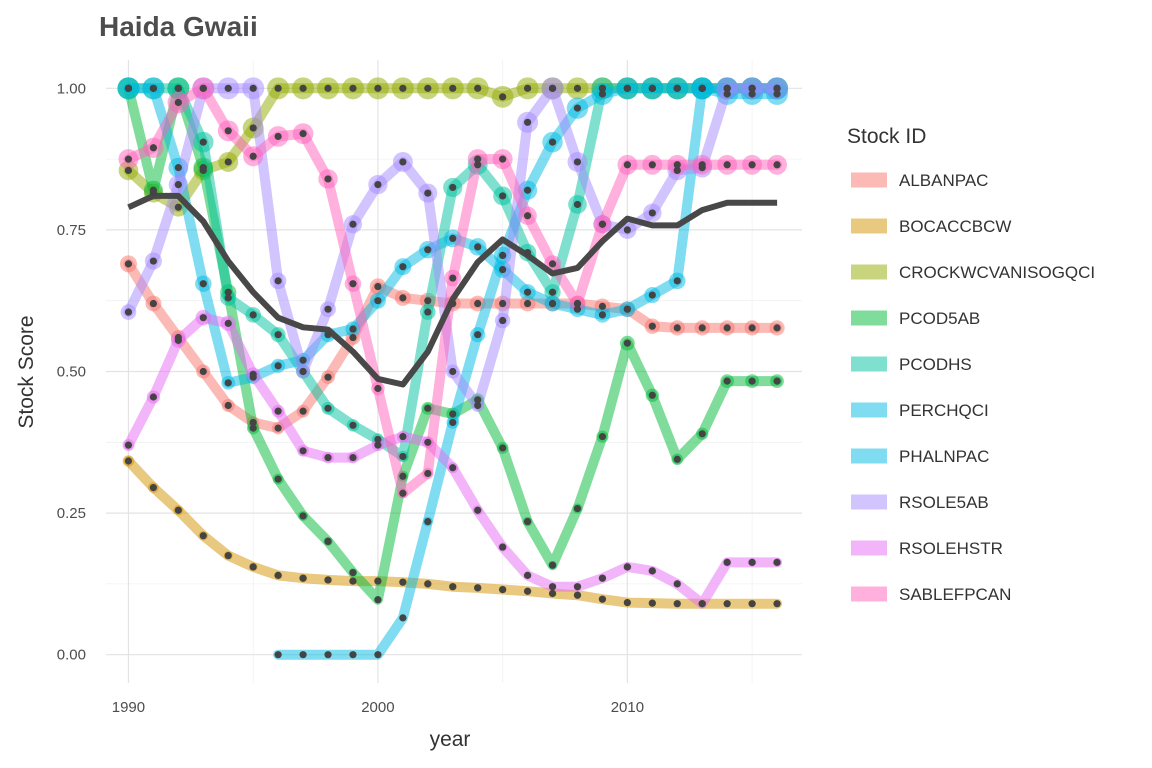 The height and width of the screenshot is (768, 1152). Describe the element at coordinates (955, 594) in the screenshot. I see `legend-label: SABLEFPCAN` at that location.